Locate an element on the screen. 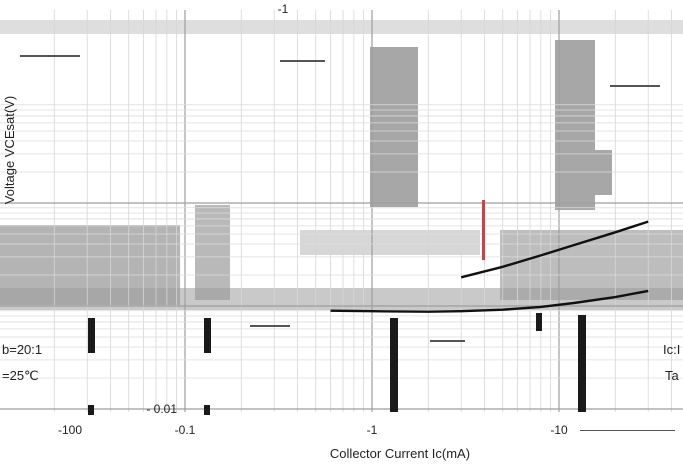 This screenshot has height=468, width=683. annotation-ratio: b=20:1 is located at coordinates (22, 349).